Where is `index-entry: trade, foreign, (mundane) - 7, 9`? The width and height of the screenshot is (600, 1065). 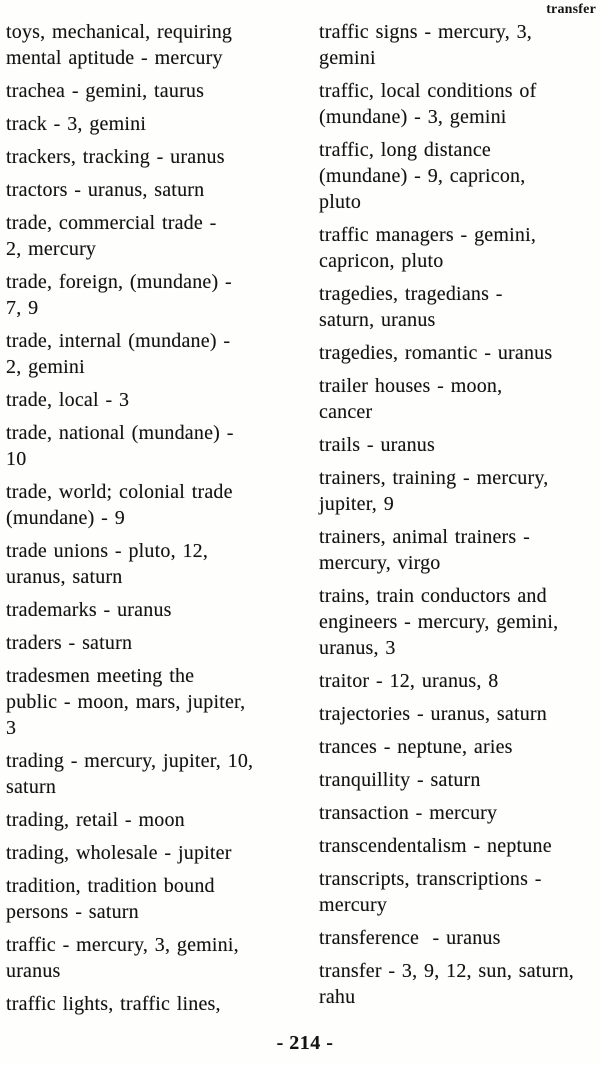 index-entry: trade, foreign, (mundane) - 7, 9 is located at coordinates (119, 295).